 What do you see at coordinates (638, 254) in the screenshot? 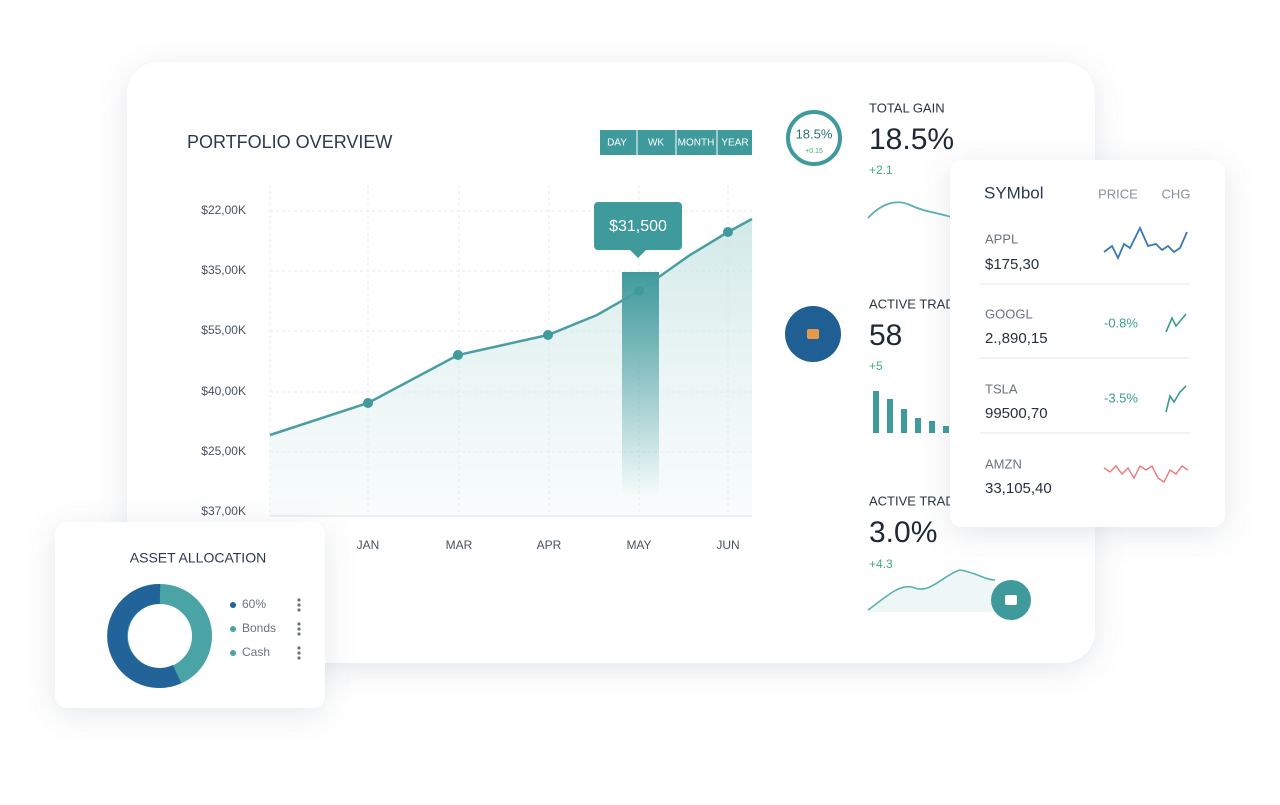
I see `tooltip-tip` at bounding box center [638, 254].